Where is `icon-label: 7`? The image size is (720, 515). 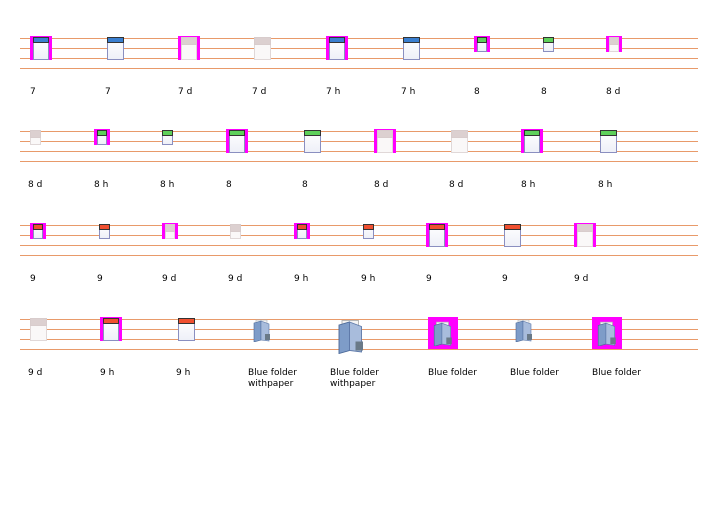
icon-label: 7 is located at coordinates (33, 92).